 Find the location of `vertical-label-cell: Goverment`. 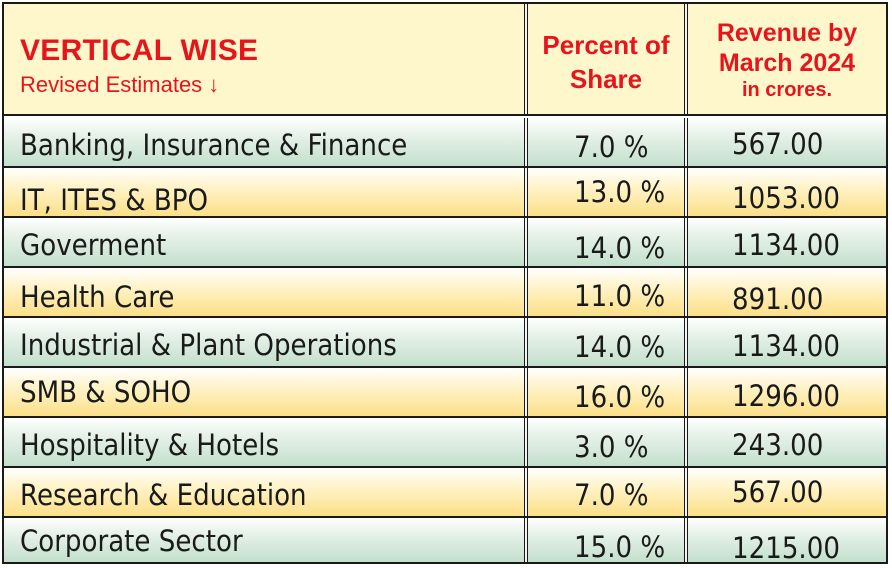

vertical-label-cell: Goverment is located at coordinates (264, 242).